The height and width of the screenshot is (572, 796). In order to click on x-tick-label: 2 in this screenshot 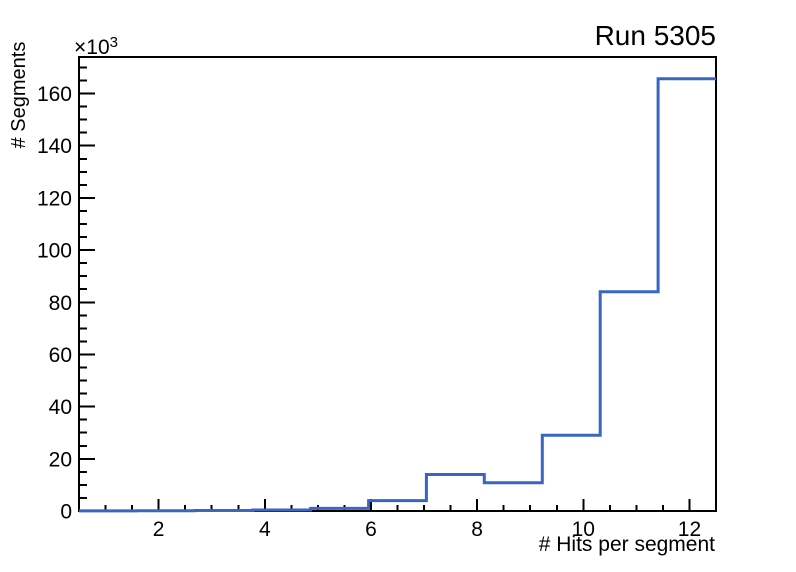, I will do `click(159, 529)`.